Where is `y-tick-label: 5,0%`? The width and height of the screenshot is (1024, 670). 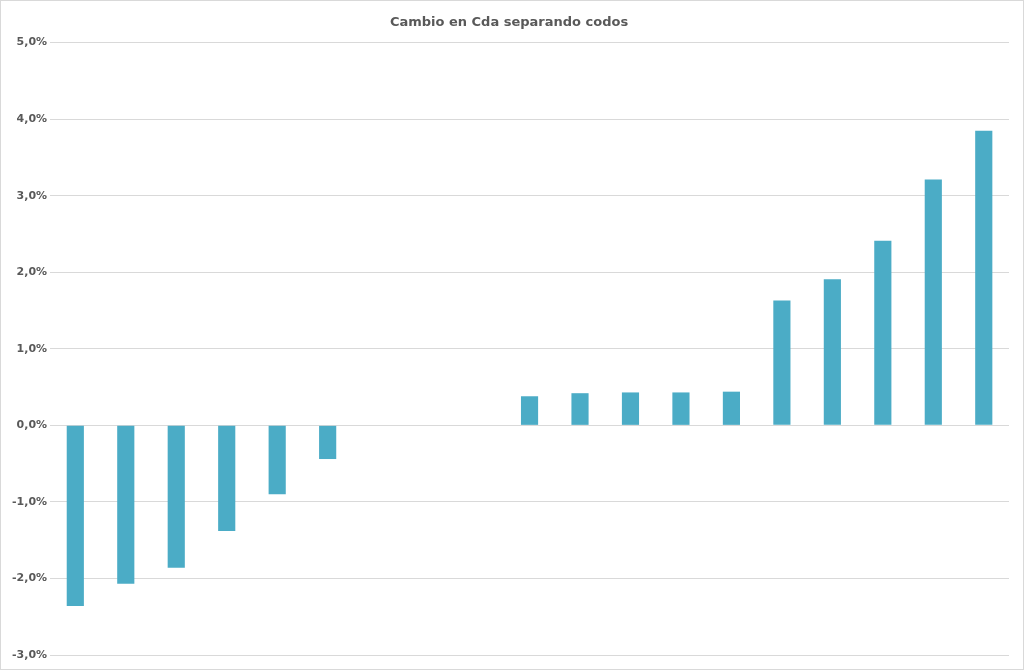 y-tick-label: 5,0% is located at coordinates (32, 42).